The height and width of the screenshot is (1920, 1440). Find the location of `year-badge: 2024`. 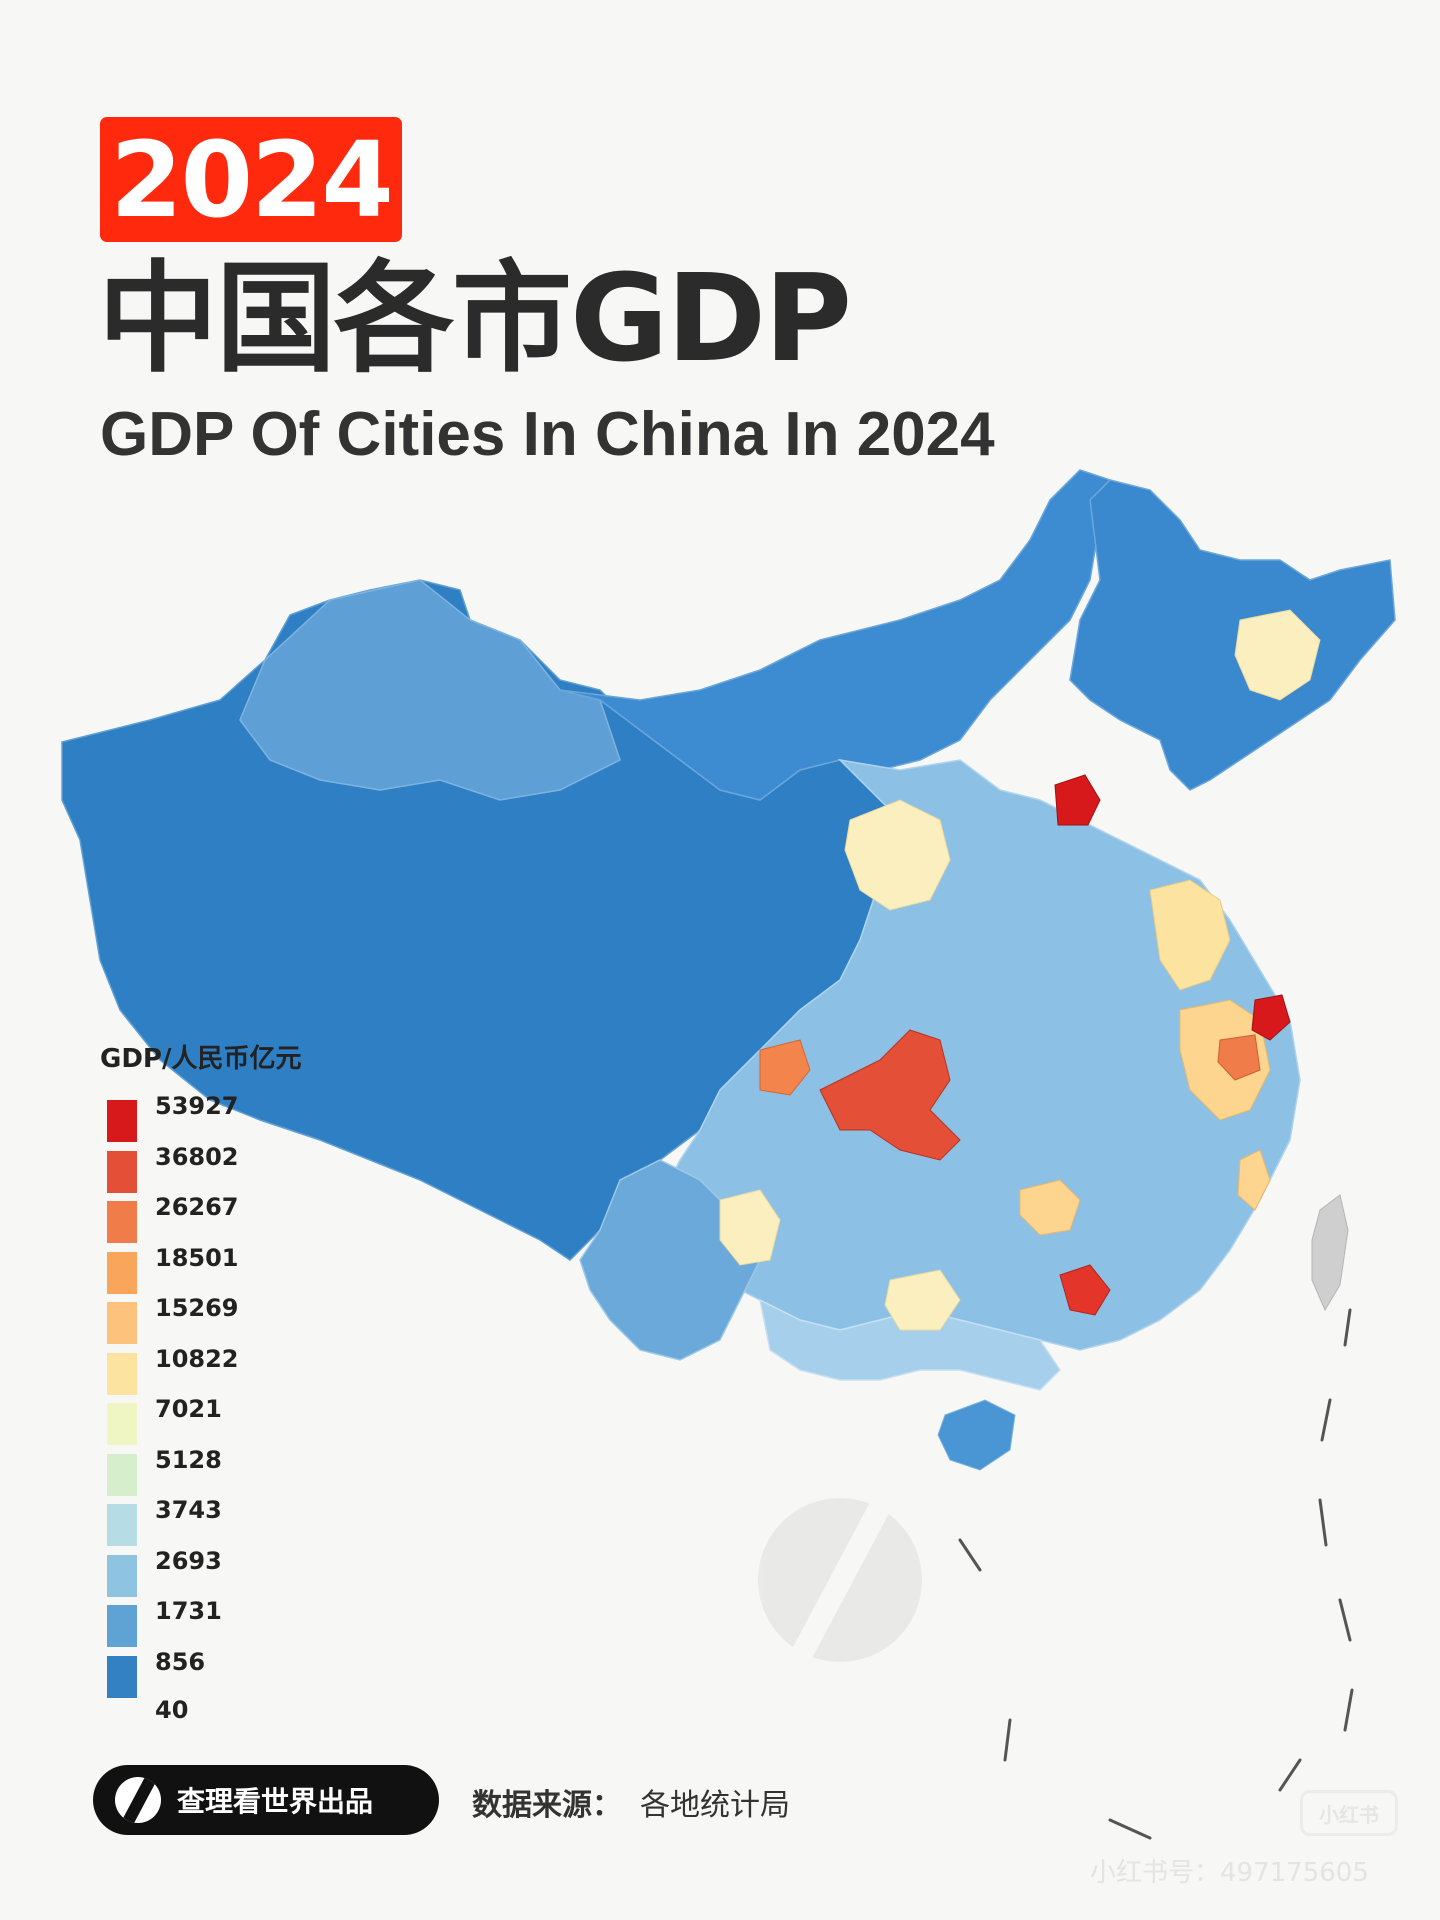

year-badge: 2024 is located at coordinates (251, 179).